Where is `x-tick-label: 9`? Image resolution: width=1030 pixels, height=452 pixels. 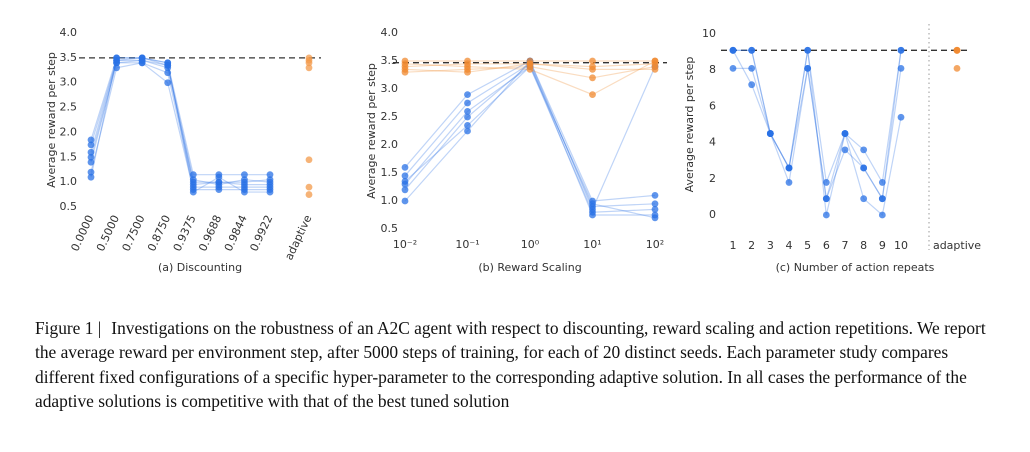 x-tick-label: 9 is located at coordinates (882, 245).